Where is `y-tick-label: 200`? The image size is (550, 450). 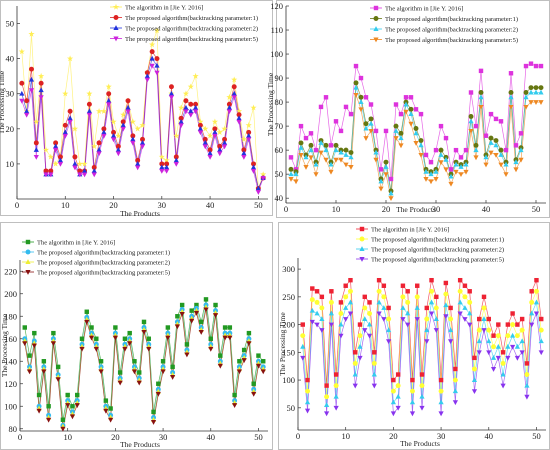 y-tick-label: 200 is located at coordinates (288, 325).